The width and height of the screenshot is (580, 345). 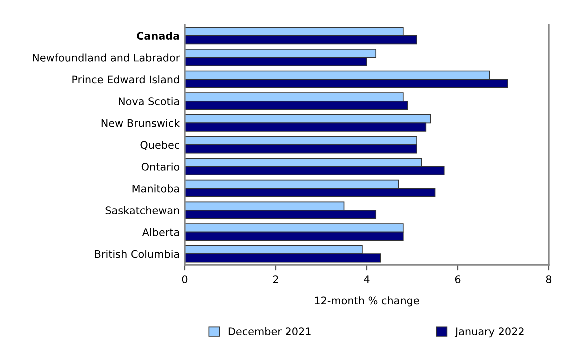 What do you see at coordinates (549, 280) in the screenshot?
I see `x-tick-label: 8` at bounding box center [549, 280].